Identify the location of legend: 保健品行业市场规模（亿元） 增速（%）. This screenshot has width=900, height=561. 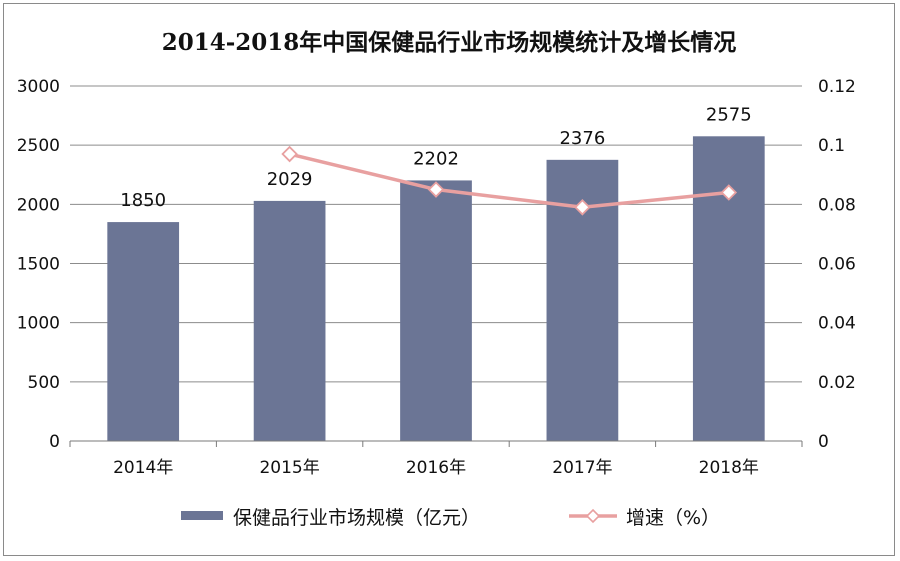
(450, 518).